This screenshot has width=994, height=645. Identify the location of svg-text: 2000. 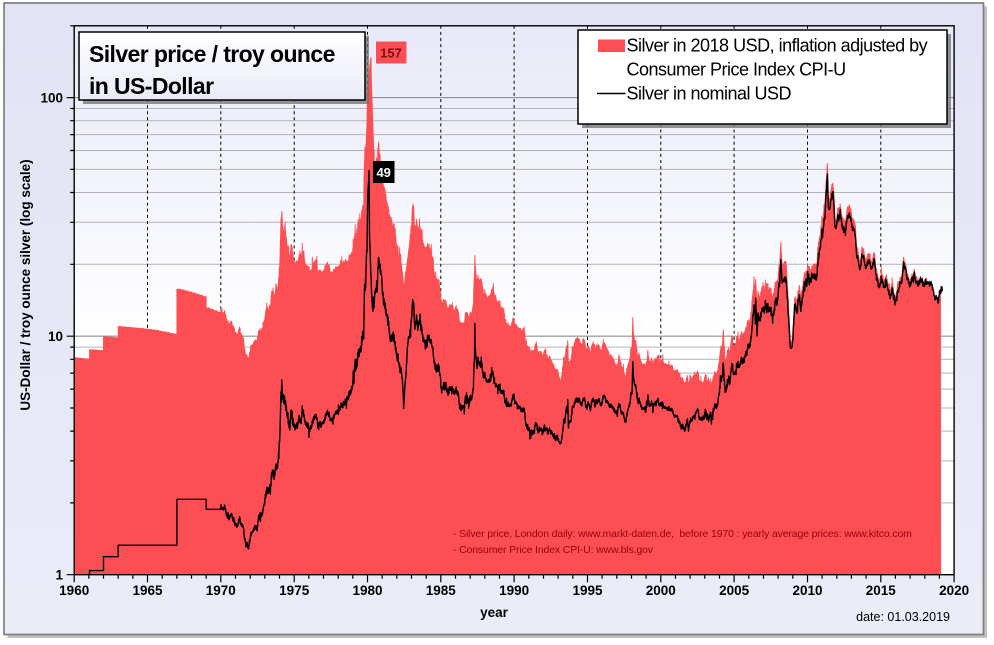
(661, 590).